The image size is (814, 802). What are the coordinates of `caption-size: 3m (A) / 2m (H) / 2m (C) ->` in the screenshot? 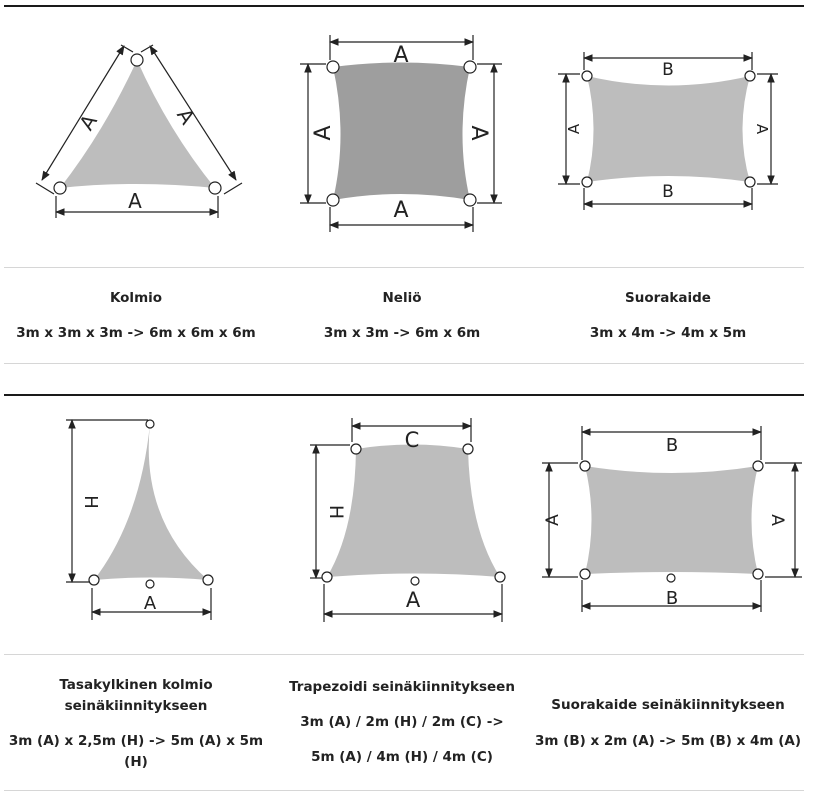 It's located at (402, 722).